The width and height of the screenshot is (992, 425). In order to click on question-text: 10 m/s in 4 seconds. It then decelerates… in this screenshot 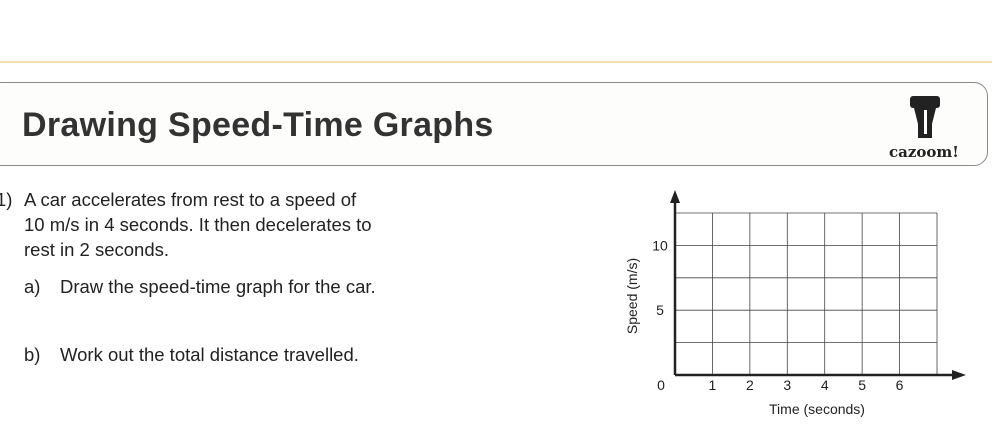, I will do `click(198, 224)`.